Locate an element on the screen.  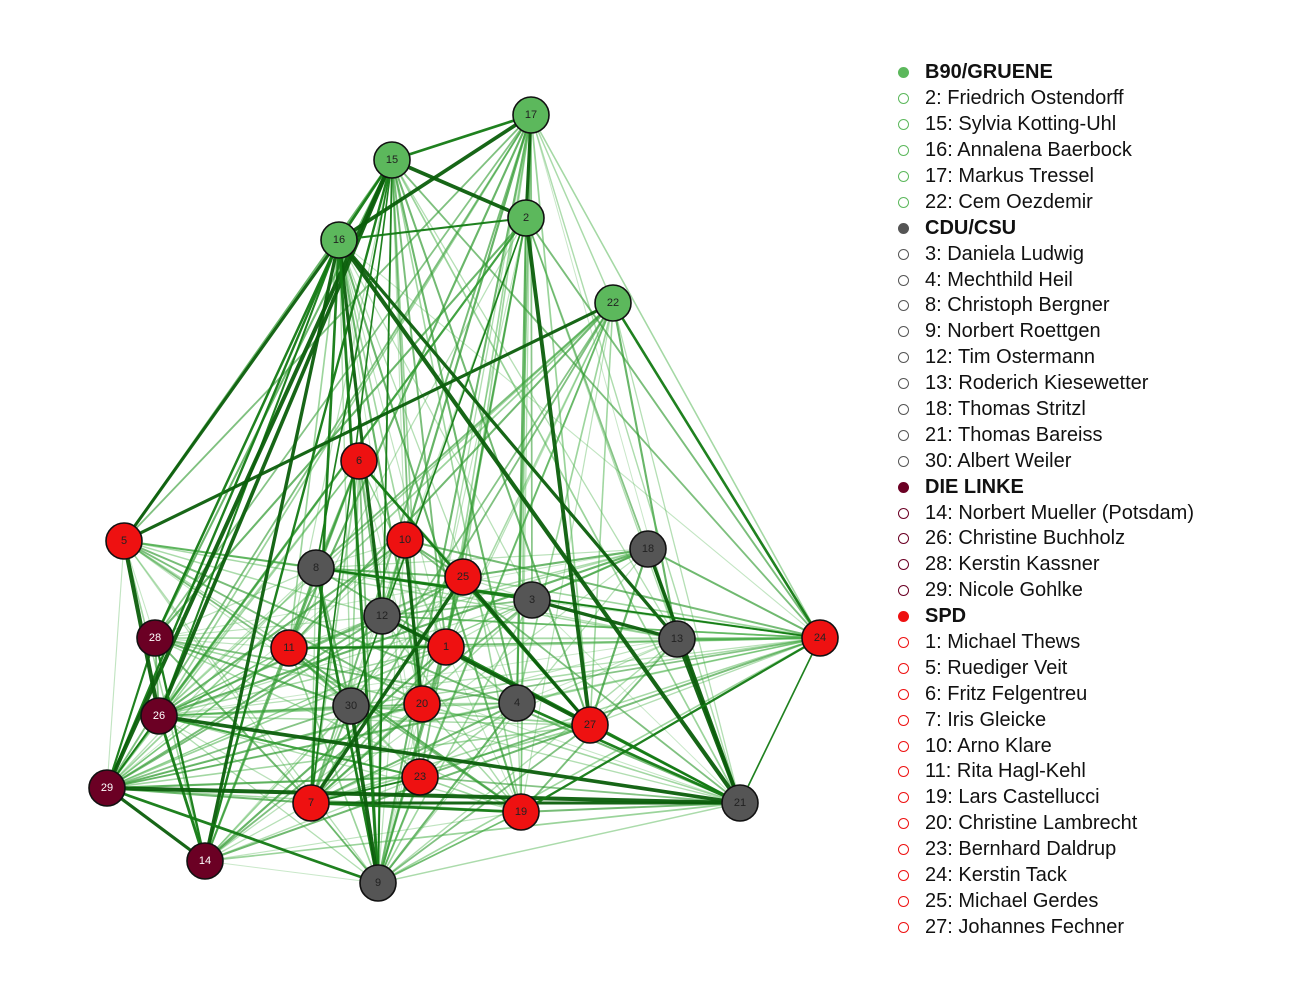
node-17: 17 is located at coordinates (531, 115).